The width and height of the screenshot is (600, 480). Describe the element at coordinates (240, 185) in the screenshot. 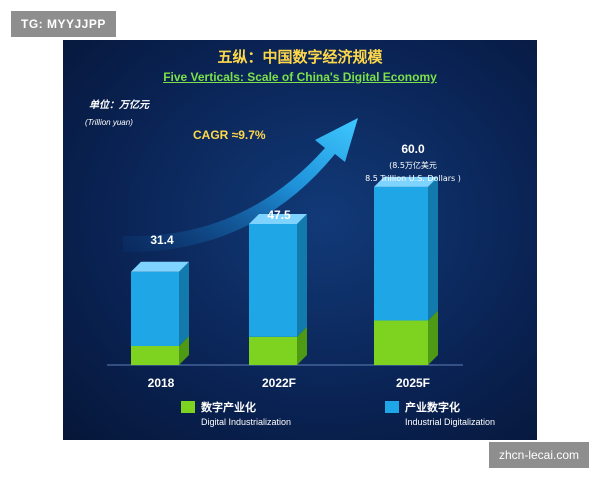

I see `growth-arrow` at that location.